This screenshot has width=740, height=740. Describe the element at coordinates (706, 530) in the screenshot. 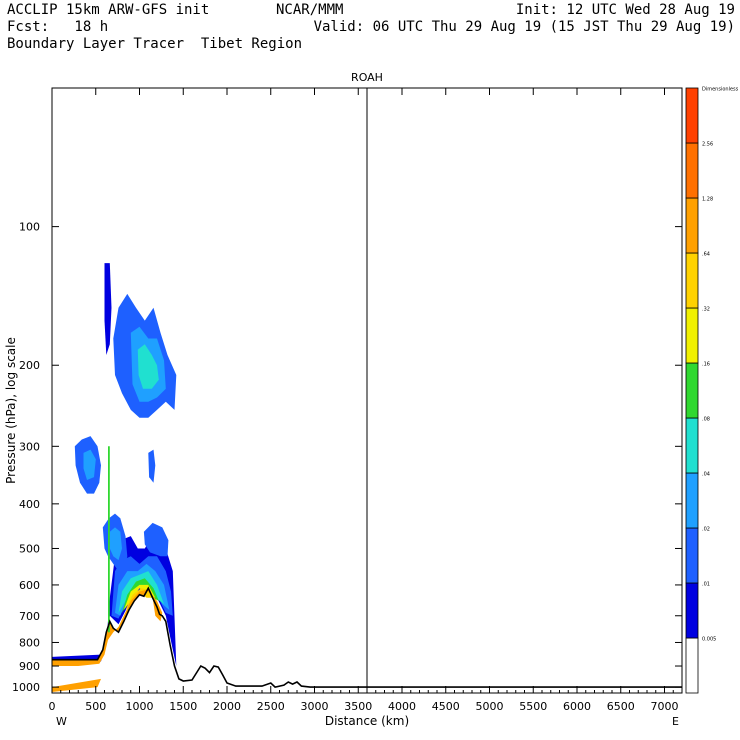

I see `colorbar-label: .02` at that location.